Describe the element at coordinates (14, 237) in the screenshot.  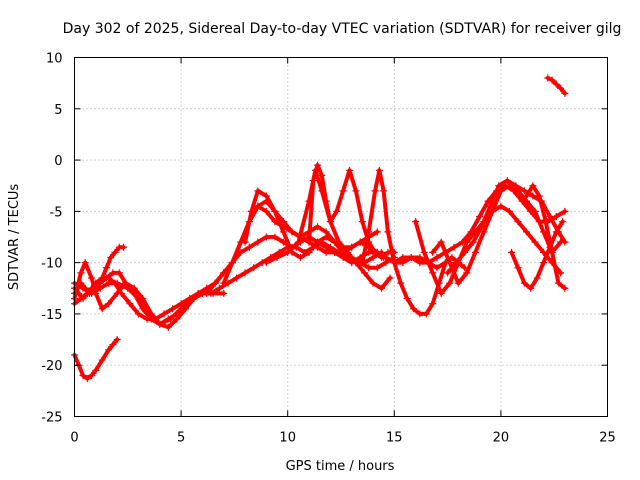
I see `y-axis-label: SDTVAR / TECUs` at that location.